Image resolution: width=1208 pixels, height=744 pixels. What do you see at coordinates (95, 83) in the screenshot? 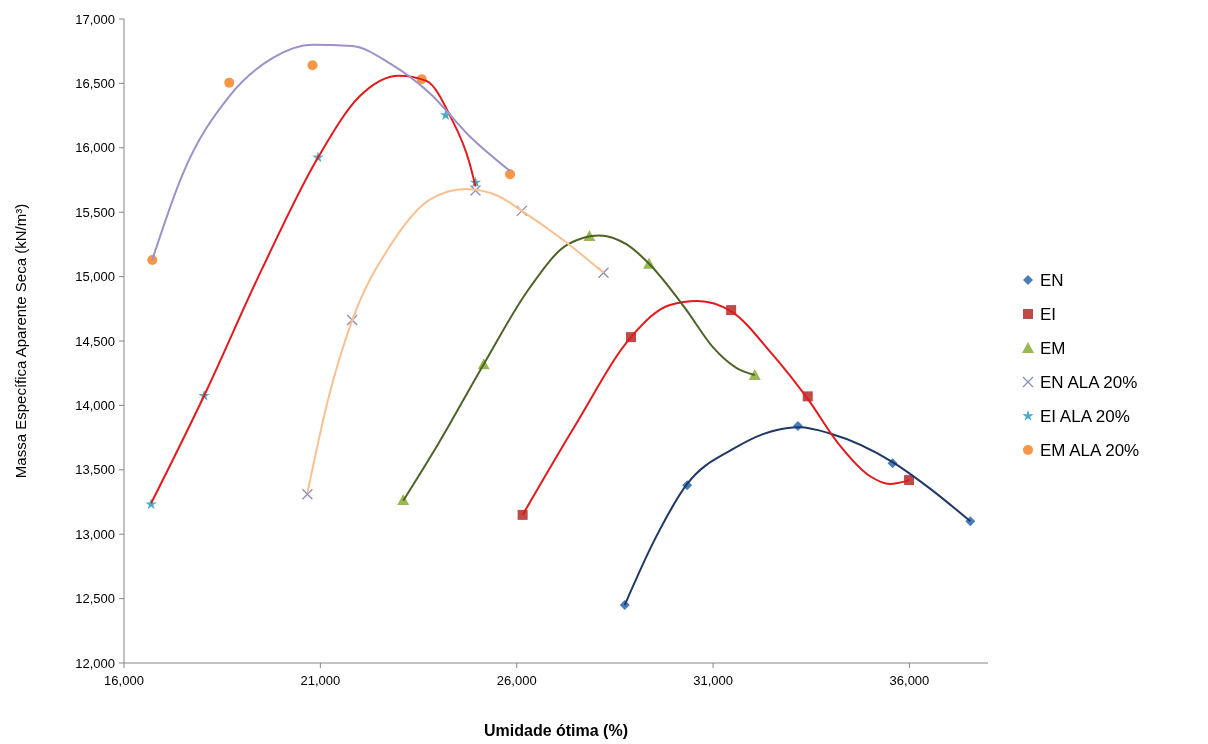
I see `y-tick-label: 16,500` at bounding box center [95, 83].